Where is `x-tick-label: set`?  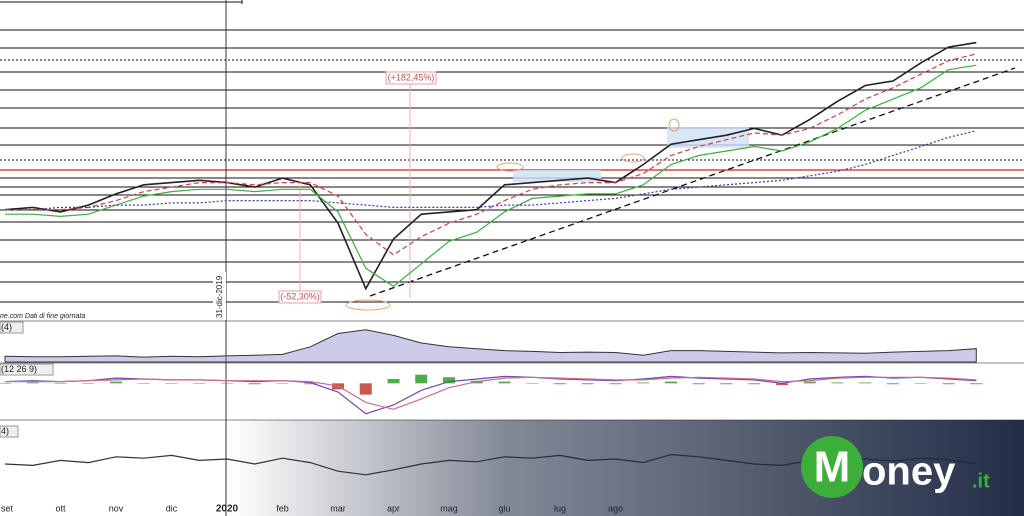
x-tick-label: set is located at coordinates (7, 508).